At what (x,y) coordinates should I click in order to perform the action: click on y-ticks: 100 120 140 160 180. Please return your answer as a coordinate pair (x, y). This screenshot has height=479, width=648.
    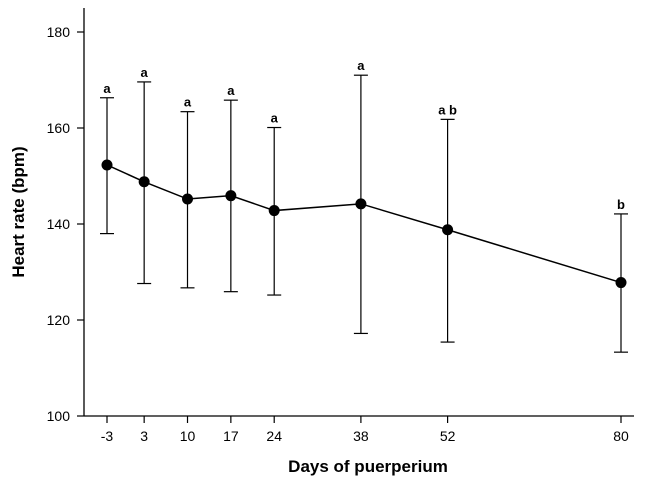
    Looking at the image, I should click on (65, 224).